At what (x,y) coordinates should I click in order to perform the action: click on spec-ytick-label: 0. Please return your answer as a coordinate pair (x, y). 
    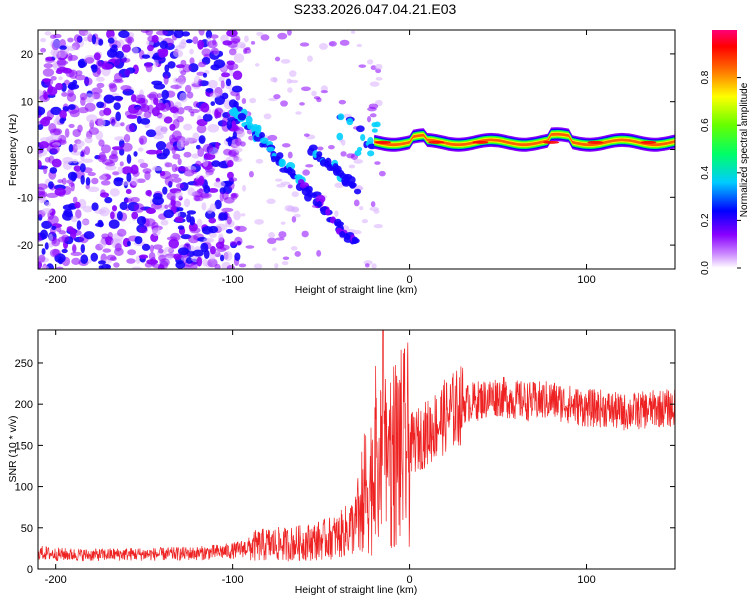
    Looking at the image, I should click on (30, 151).